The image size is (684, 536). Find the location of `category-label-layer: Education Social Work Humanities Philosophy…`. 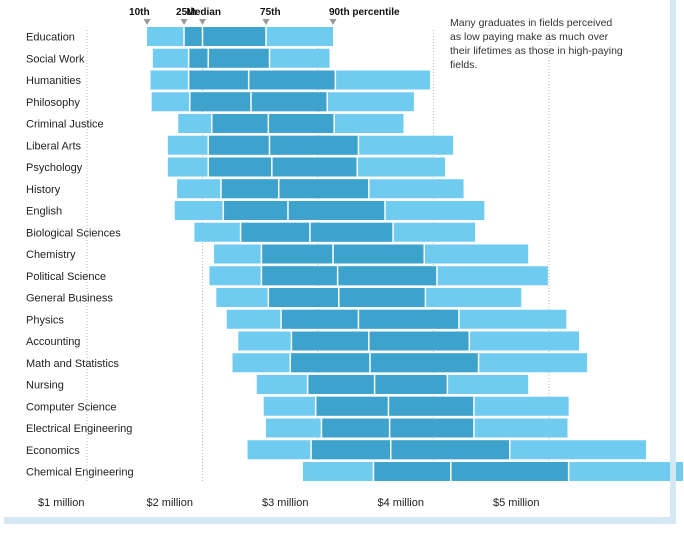

category-label-layer: Education Social Work Humanities Philosophy… is located at coordinates (80, 255).